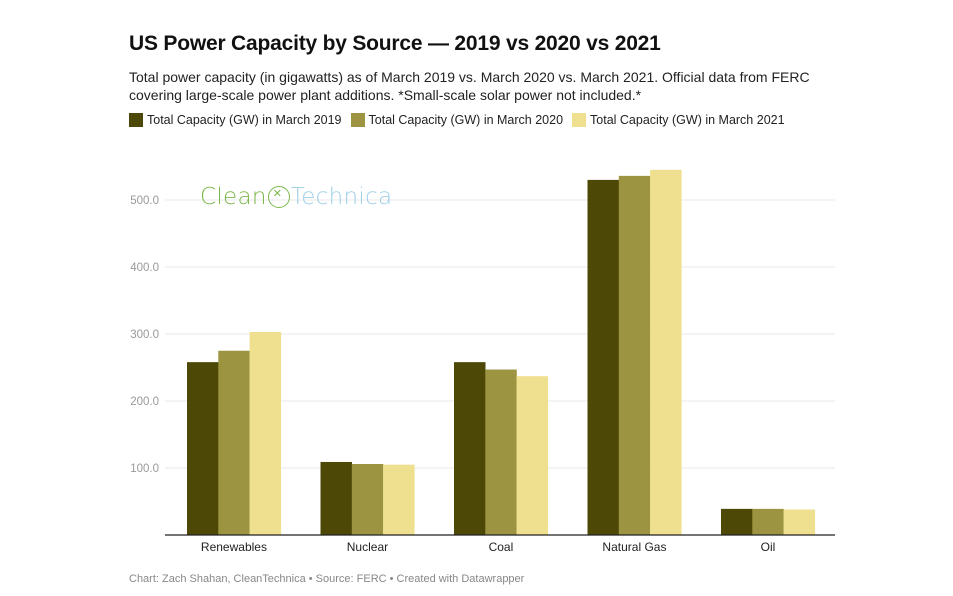 The image size is (953, 596). What do you see at coordinates (470, 448) in the screenshot?
I see `bar-coal-2019` at bounding box center [470, 448].